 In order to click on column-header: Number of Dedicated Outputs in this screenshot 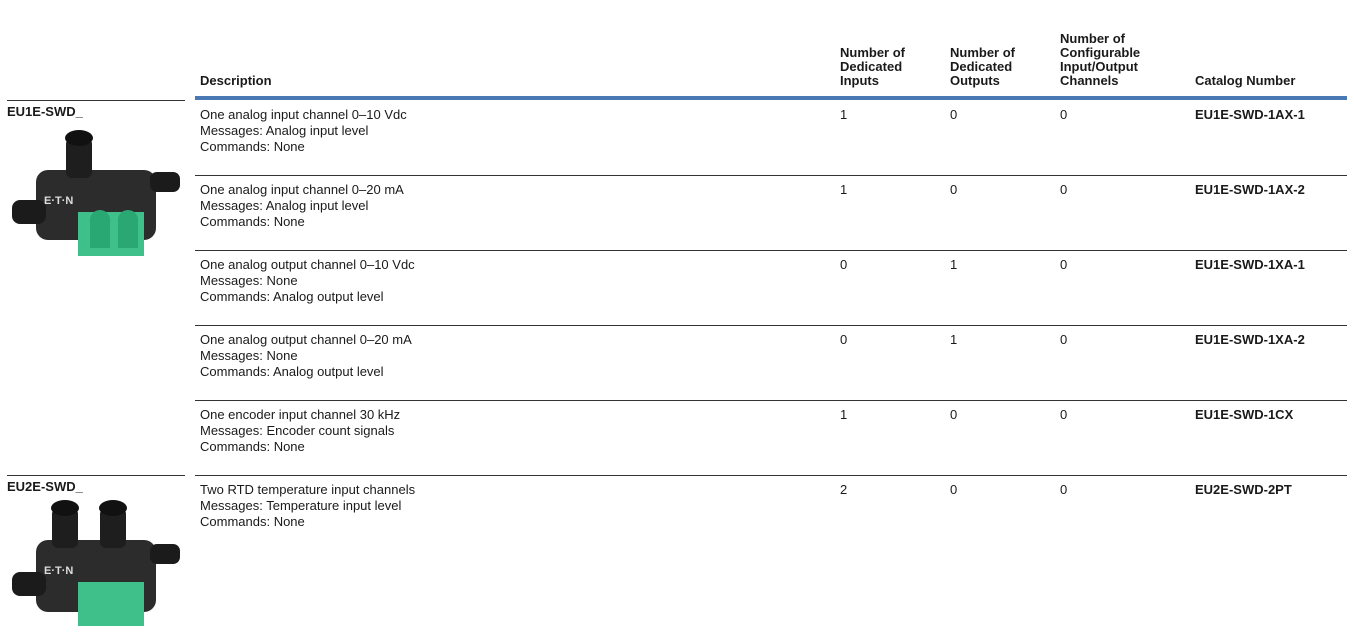, I will do `click(1015, 48)`.